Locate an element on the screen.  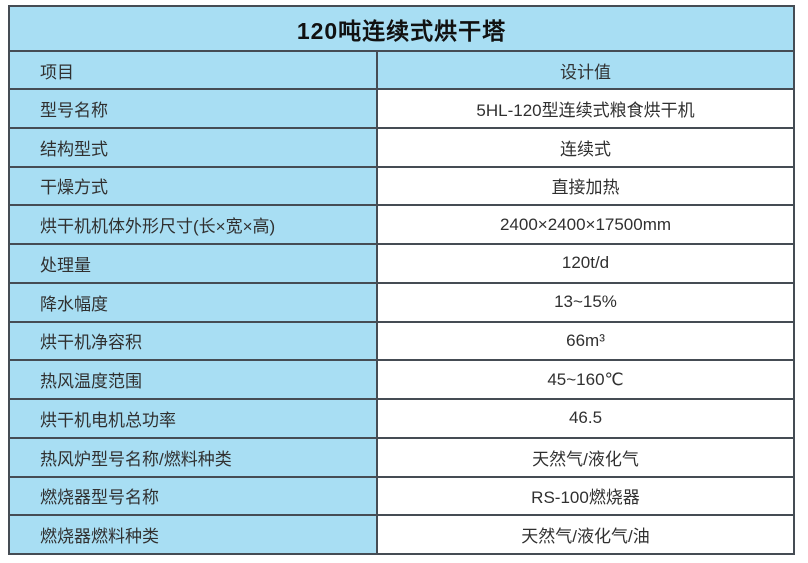
row-label: 烘干机净容积 is located at coordinates (194, 341).